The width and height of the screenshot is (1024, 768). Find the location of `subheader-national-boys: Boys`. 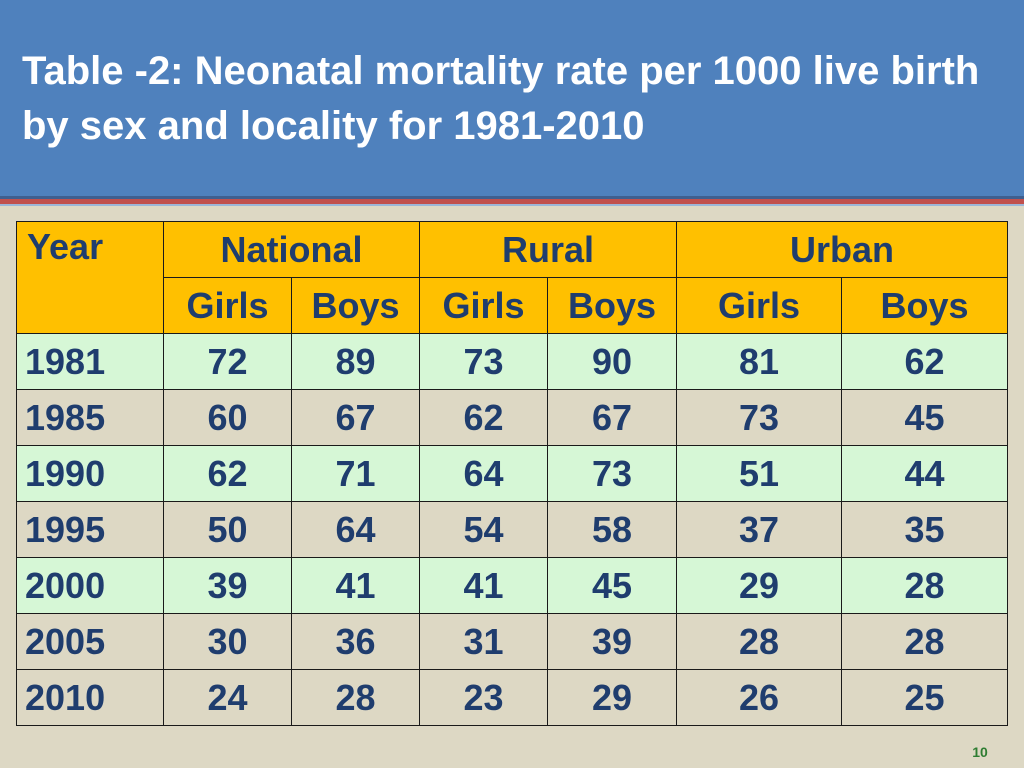

subheader-national-boys: Boys is located at coordinates (355, 305).